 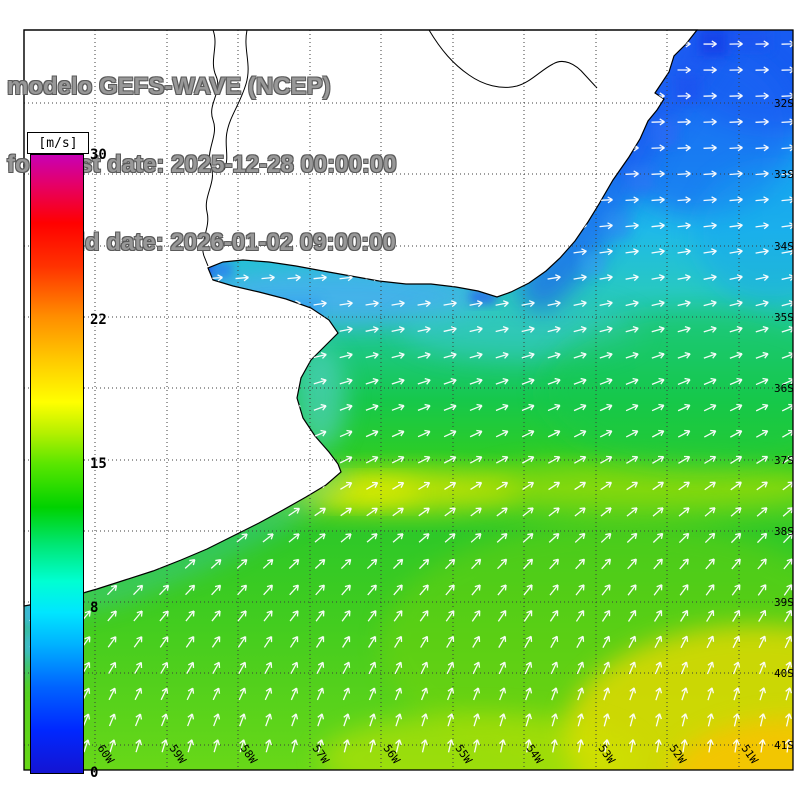 I want to click on latitude-labels: 32S 33S 34S 35S 36S 37S 38S 39S 40S 41S, so click(x=784, y=424).